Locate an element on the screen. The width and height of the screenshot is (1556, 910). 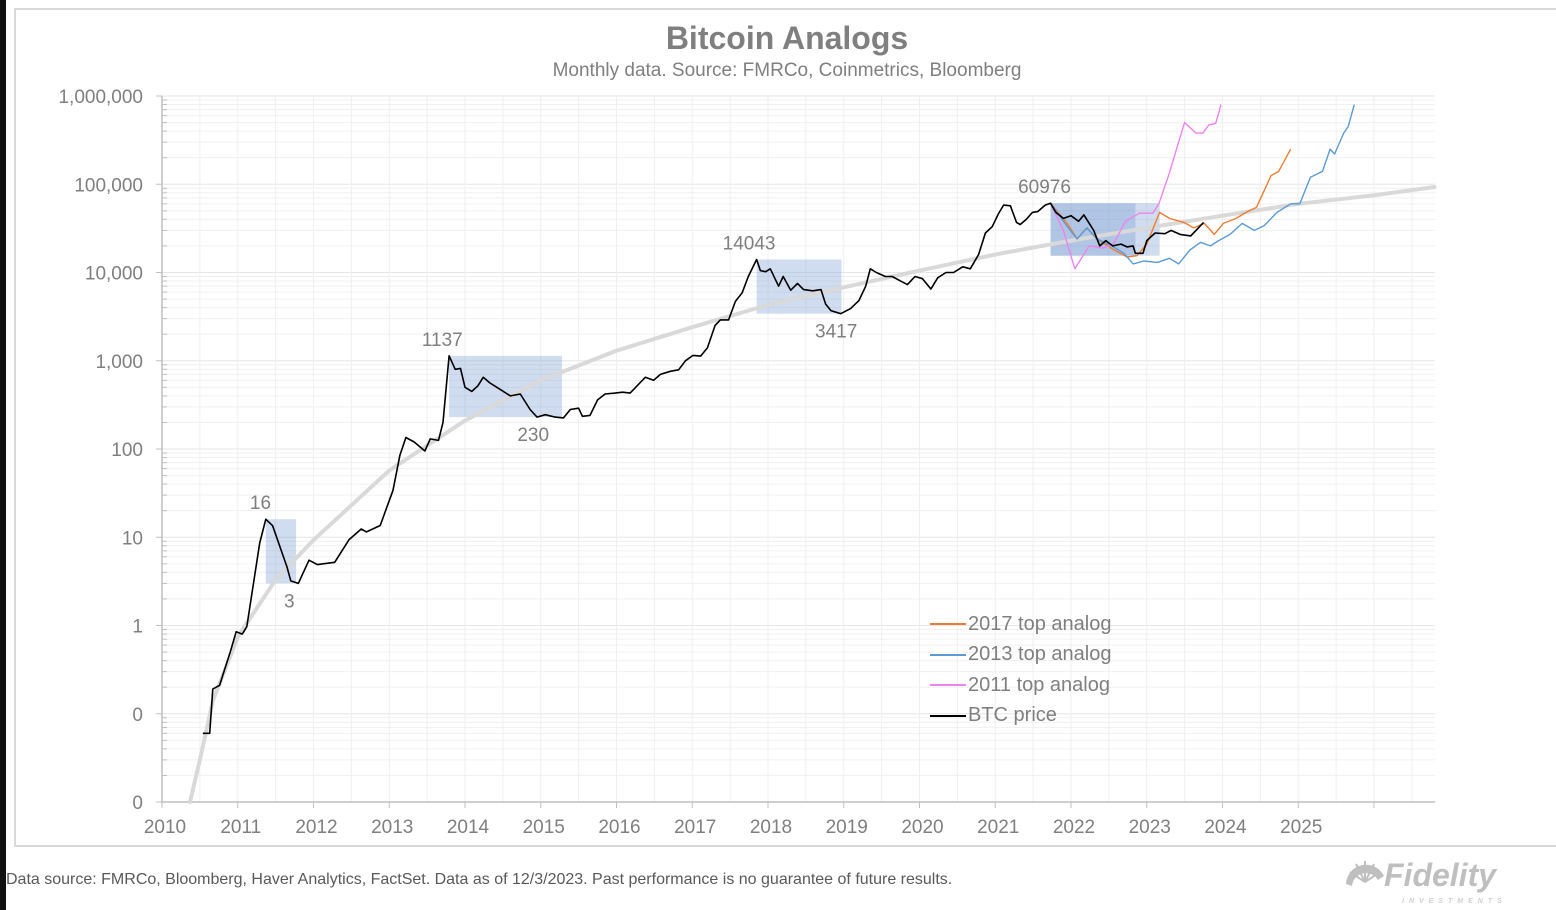
legend-item-btc: BTC price is located at coordinates (1020, 716).